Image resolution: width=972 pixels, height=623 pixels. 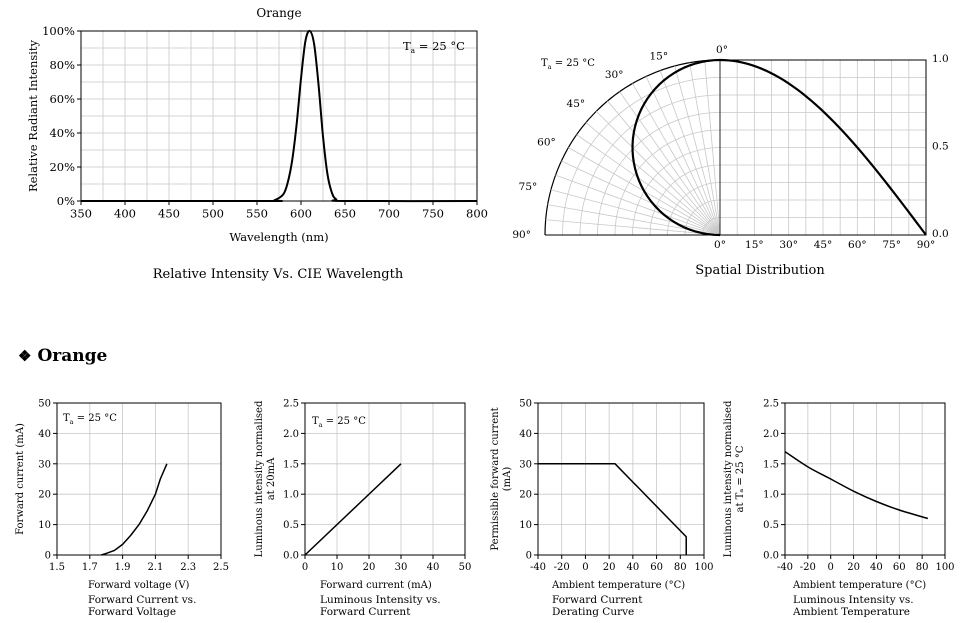 What do you see at coordinates (376, 585) in the screenshot?
I see `x-axis-label: Forward current (mA)` at bounding box center [376, 585].